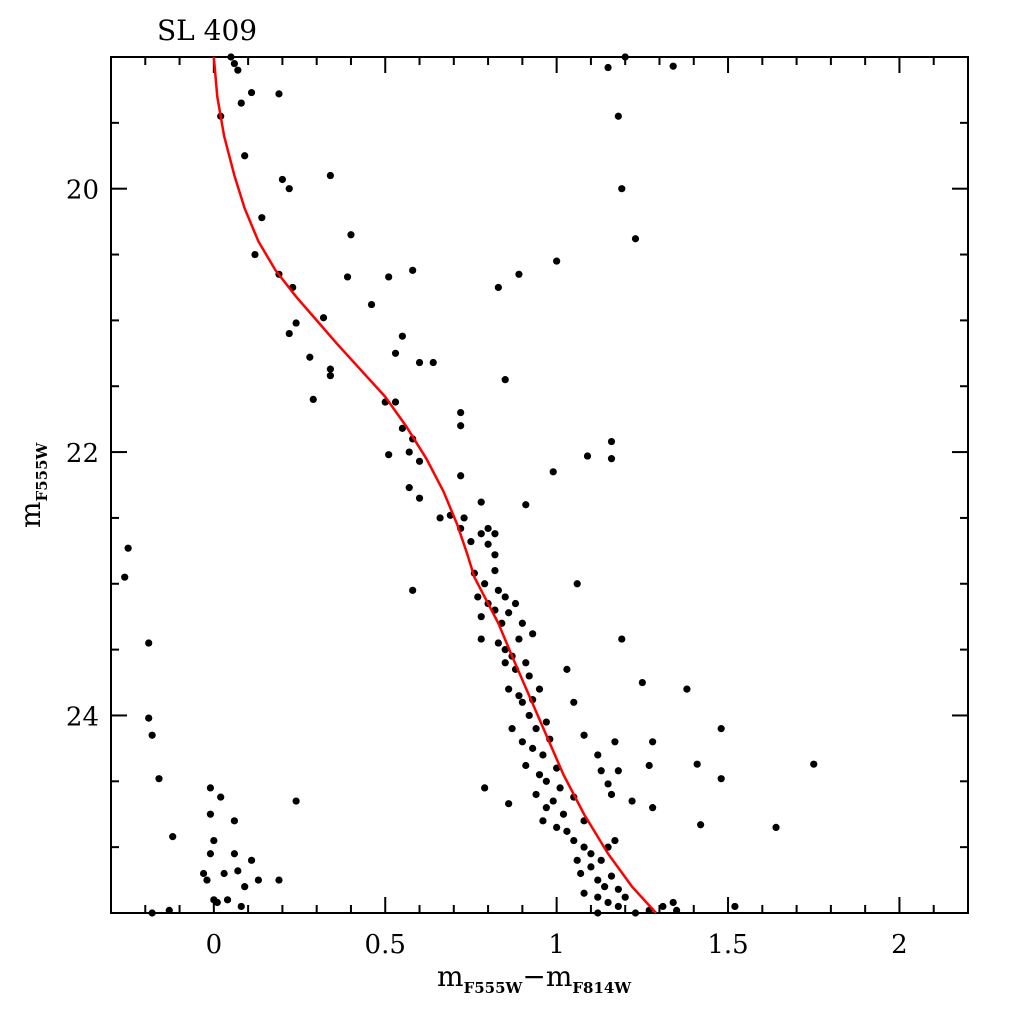 Image resolution: width=1024 pixels, height=1024 pixels. I want to click on x-tick-label: 1.5, so click(727, 945).